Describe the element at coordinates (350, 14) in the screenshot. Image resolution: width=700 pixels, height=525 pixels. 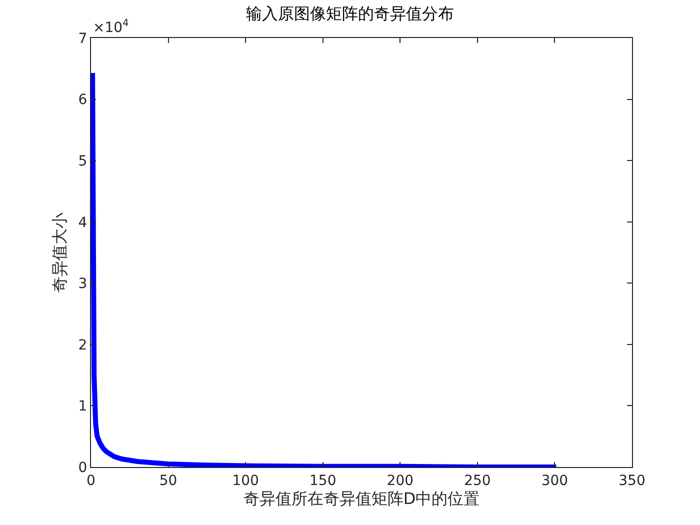
I see `chart-title: 输入原图像矩阵的奇异值分布` at that location.